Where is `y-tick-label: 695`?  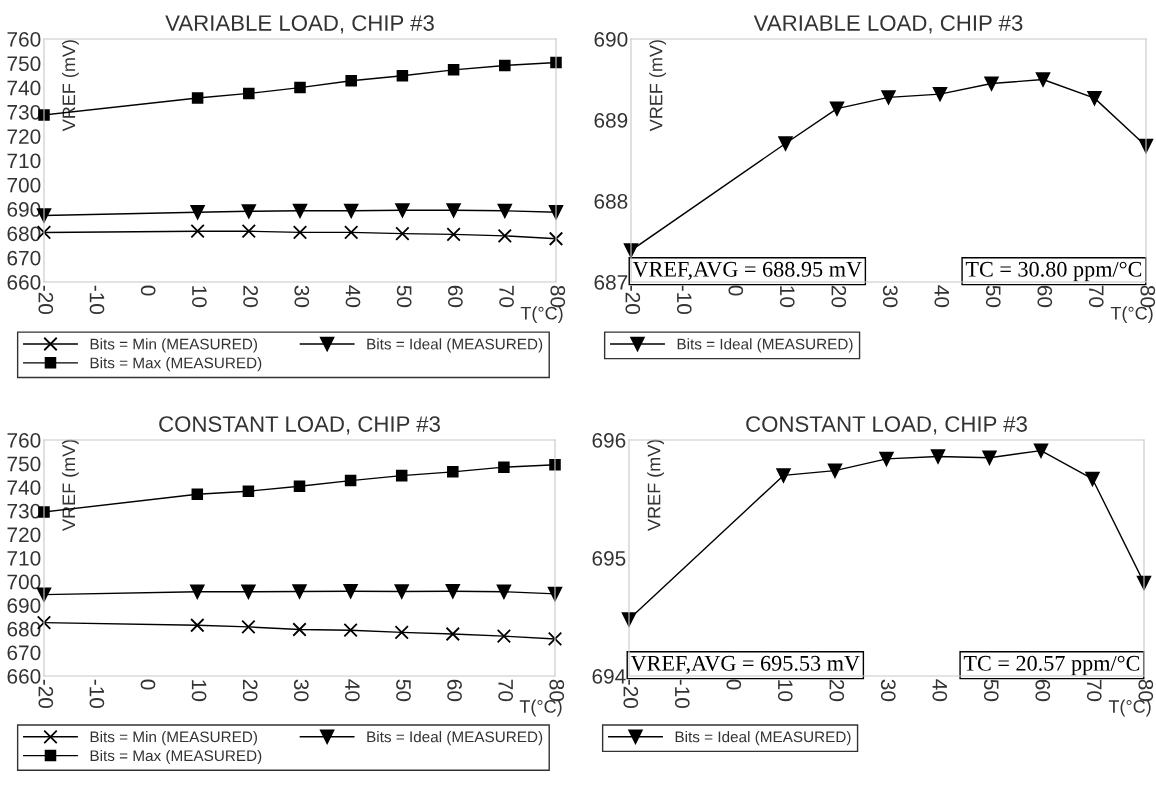 y-tick-label: 695 is located at coordinates (609, 558).